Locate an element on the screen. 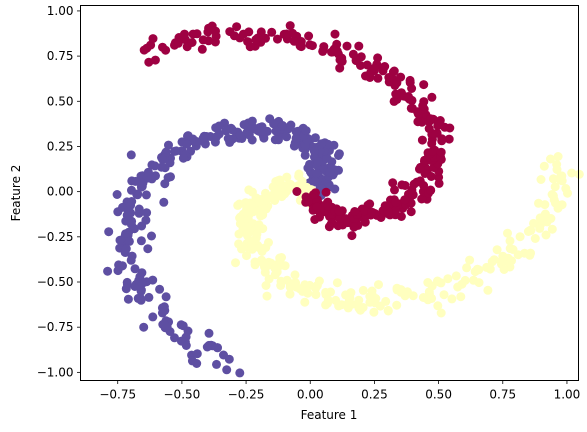 This screenshot has height=432, width=587. y-tick-label: −0.25 is located at coordinates (55, 237).